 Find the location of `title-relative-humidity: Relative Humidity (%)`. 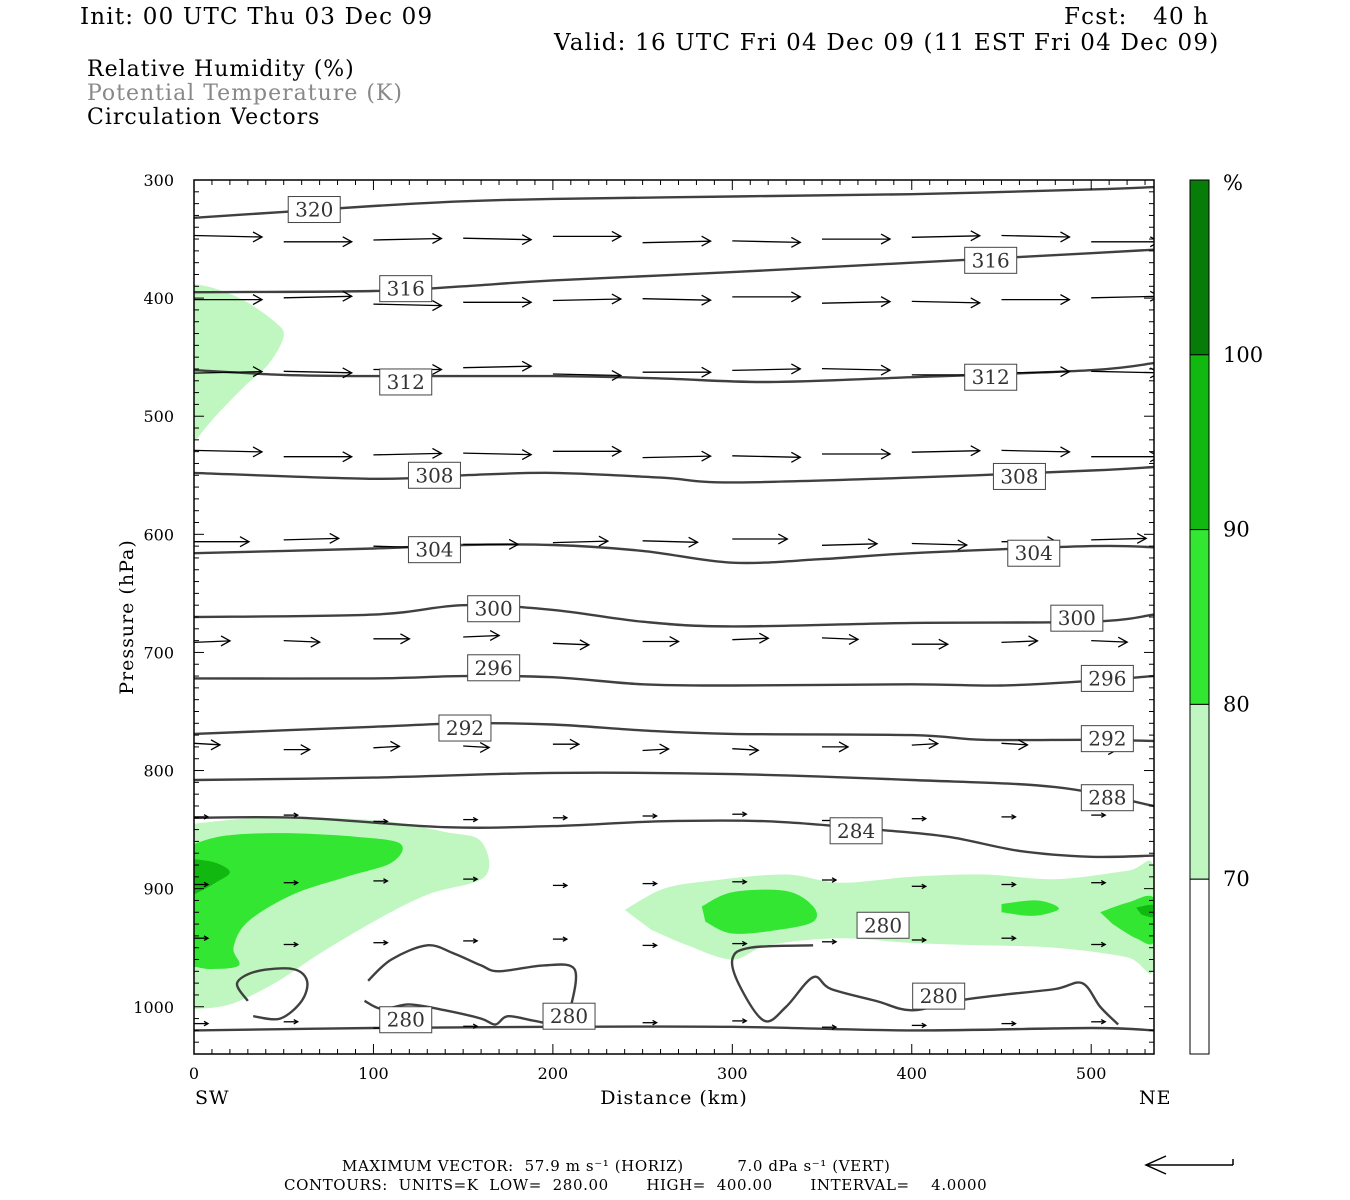

title-relative-humidity: Relative Humidity (%) is located at coordinates (221, 69).